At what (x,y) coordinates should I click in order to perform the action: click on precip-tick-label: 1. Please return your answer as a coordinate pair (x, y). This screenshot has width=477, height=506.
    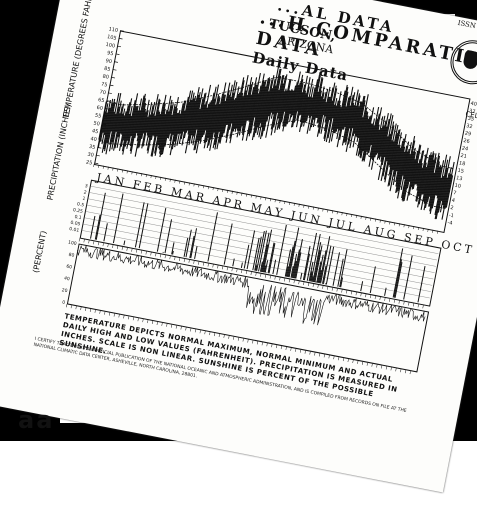
    Looking at the image, I should click on (84, 199).